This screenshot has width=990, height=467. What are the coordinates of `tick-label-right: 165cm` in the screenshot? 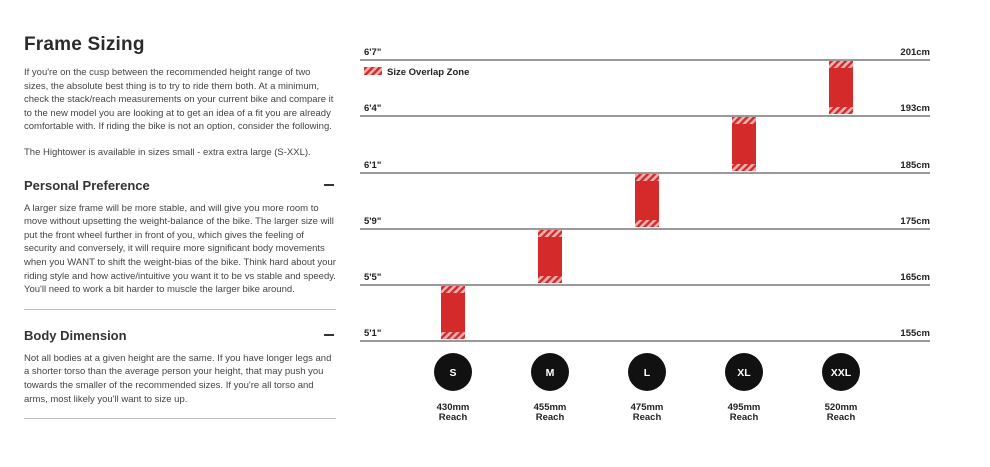 It's located at (915, 277).